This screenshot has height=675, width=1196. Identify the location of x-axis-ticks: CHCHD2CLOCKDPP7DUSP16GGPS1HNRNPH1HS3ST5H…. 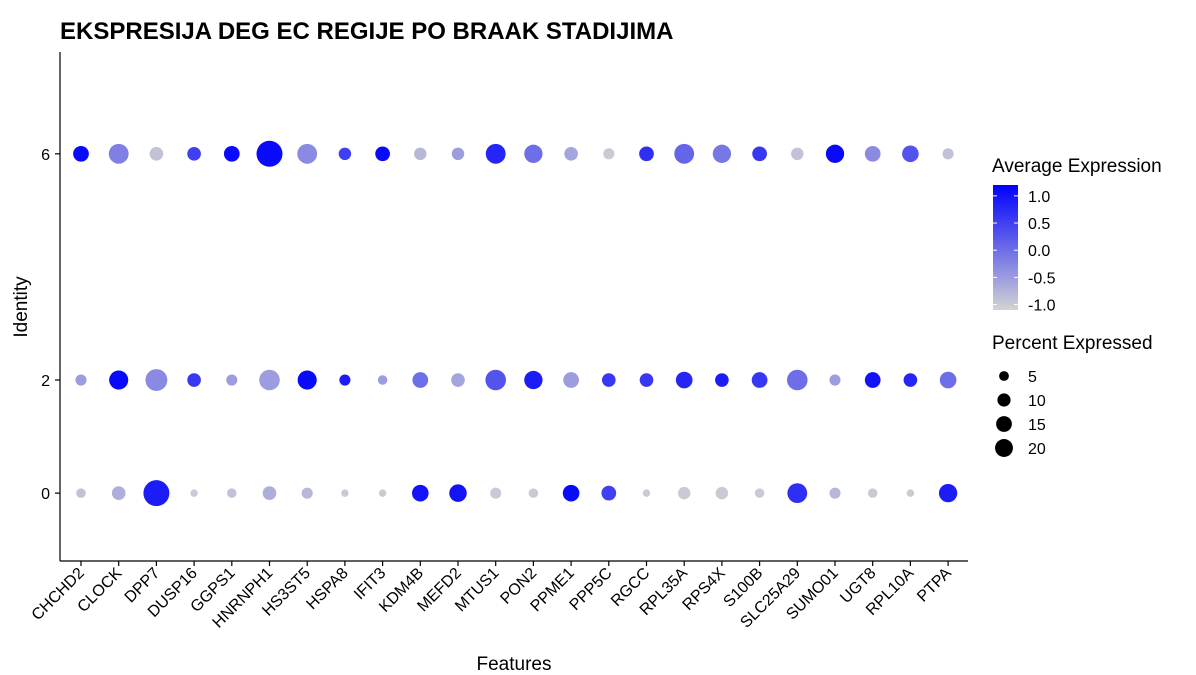
(492, 596).